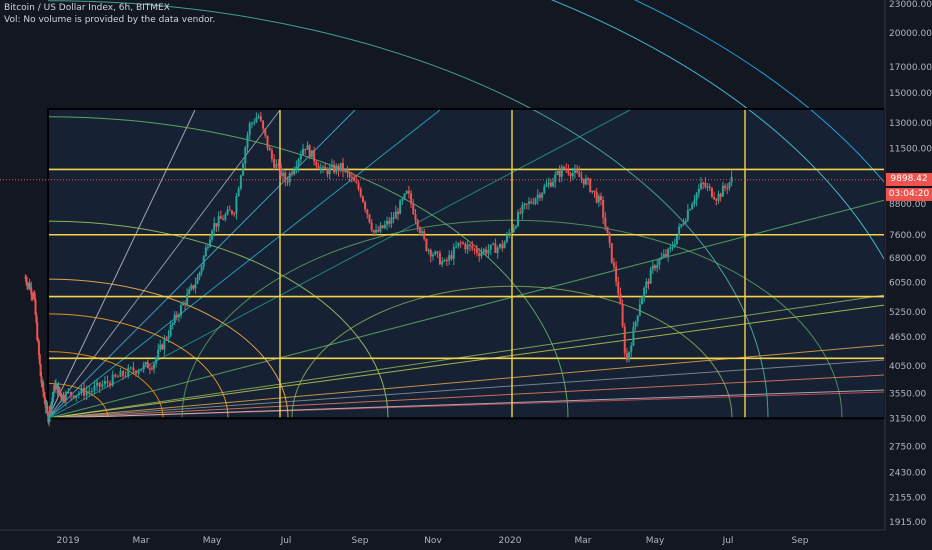 The height and width of the screenshot is (550, 932). What do you see at coordinates (907, 205) in the screenshot?
I see `price-tick-label: 8800.00` at bounding box center [907, 205].